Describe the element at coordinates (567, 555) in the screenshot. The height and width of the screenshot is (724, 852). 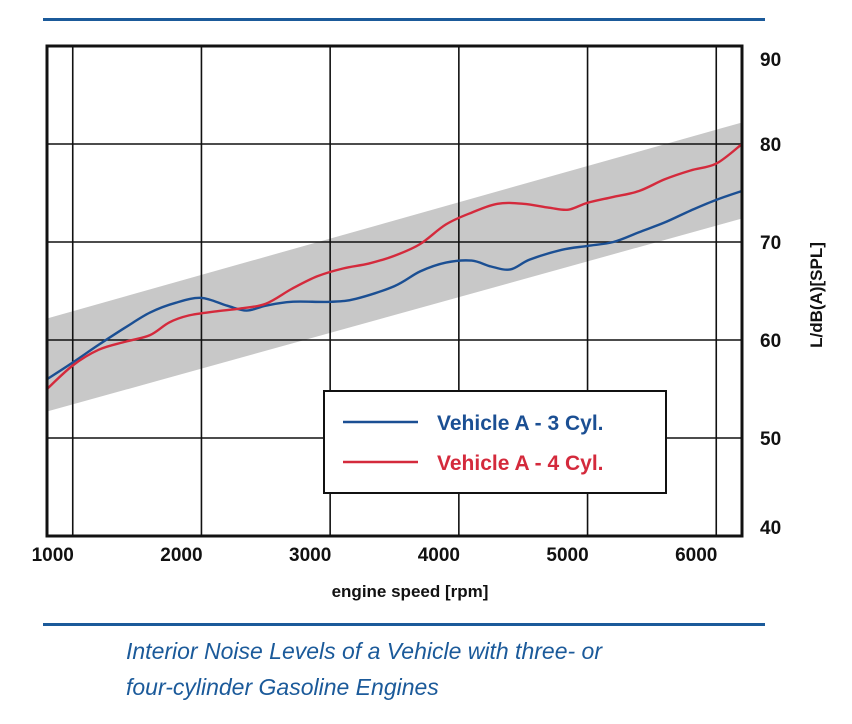
I see `x-tick-label-5000: 5000` at that location.